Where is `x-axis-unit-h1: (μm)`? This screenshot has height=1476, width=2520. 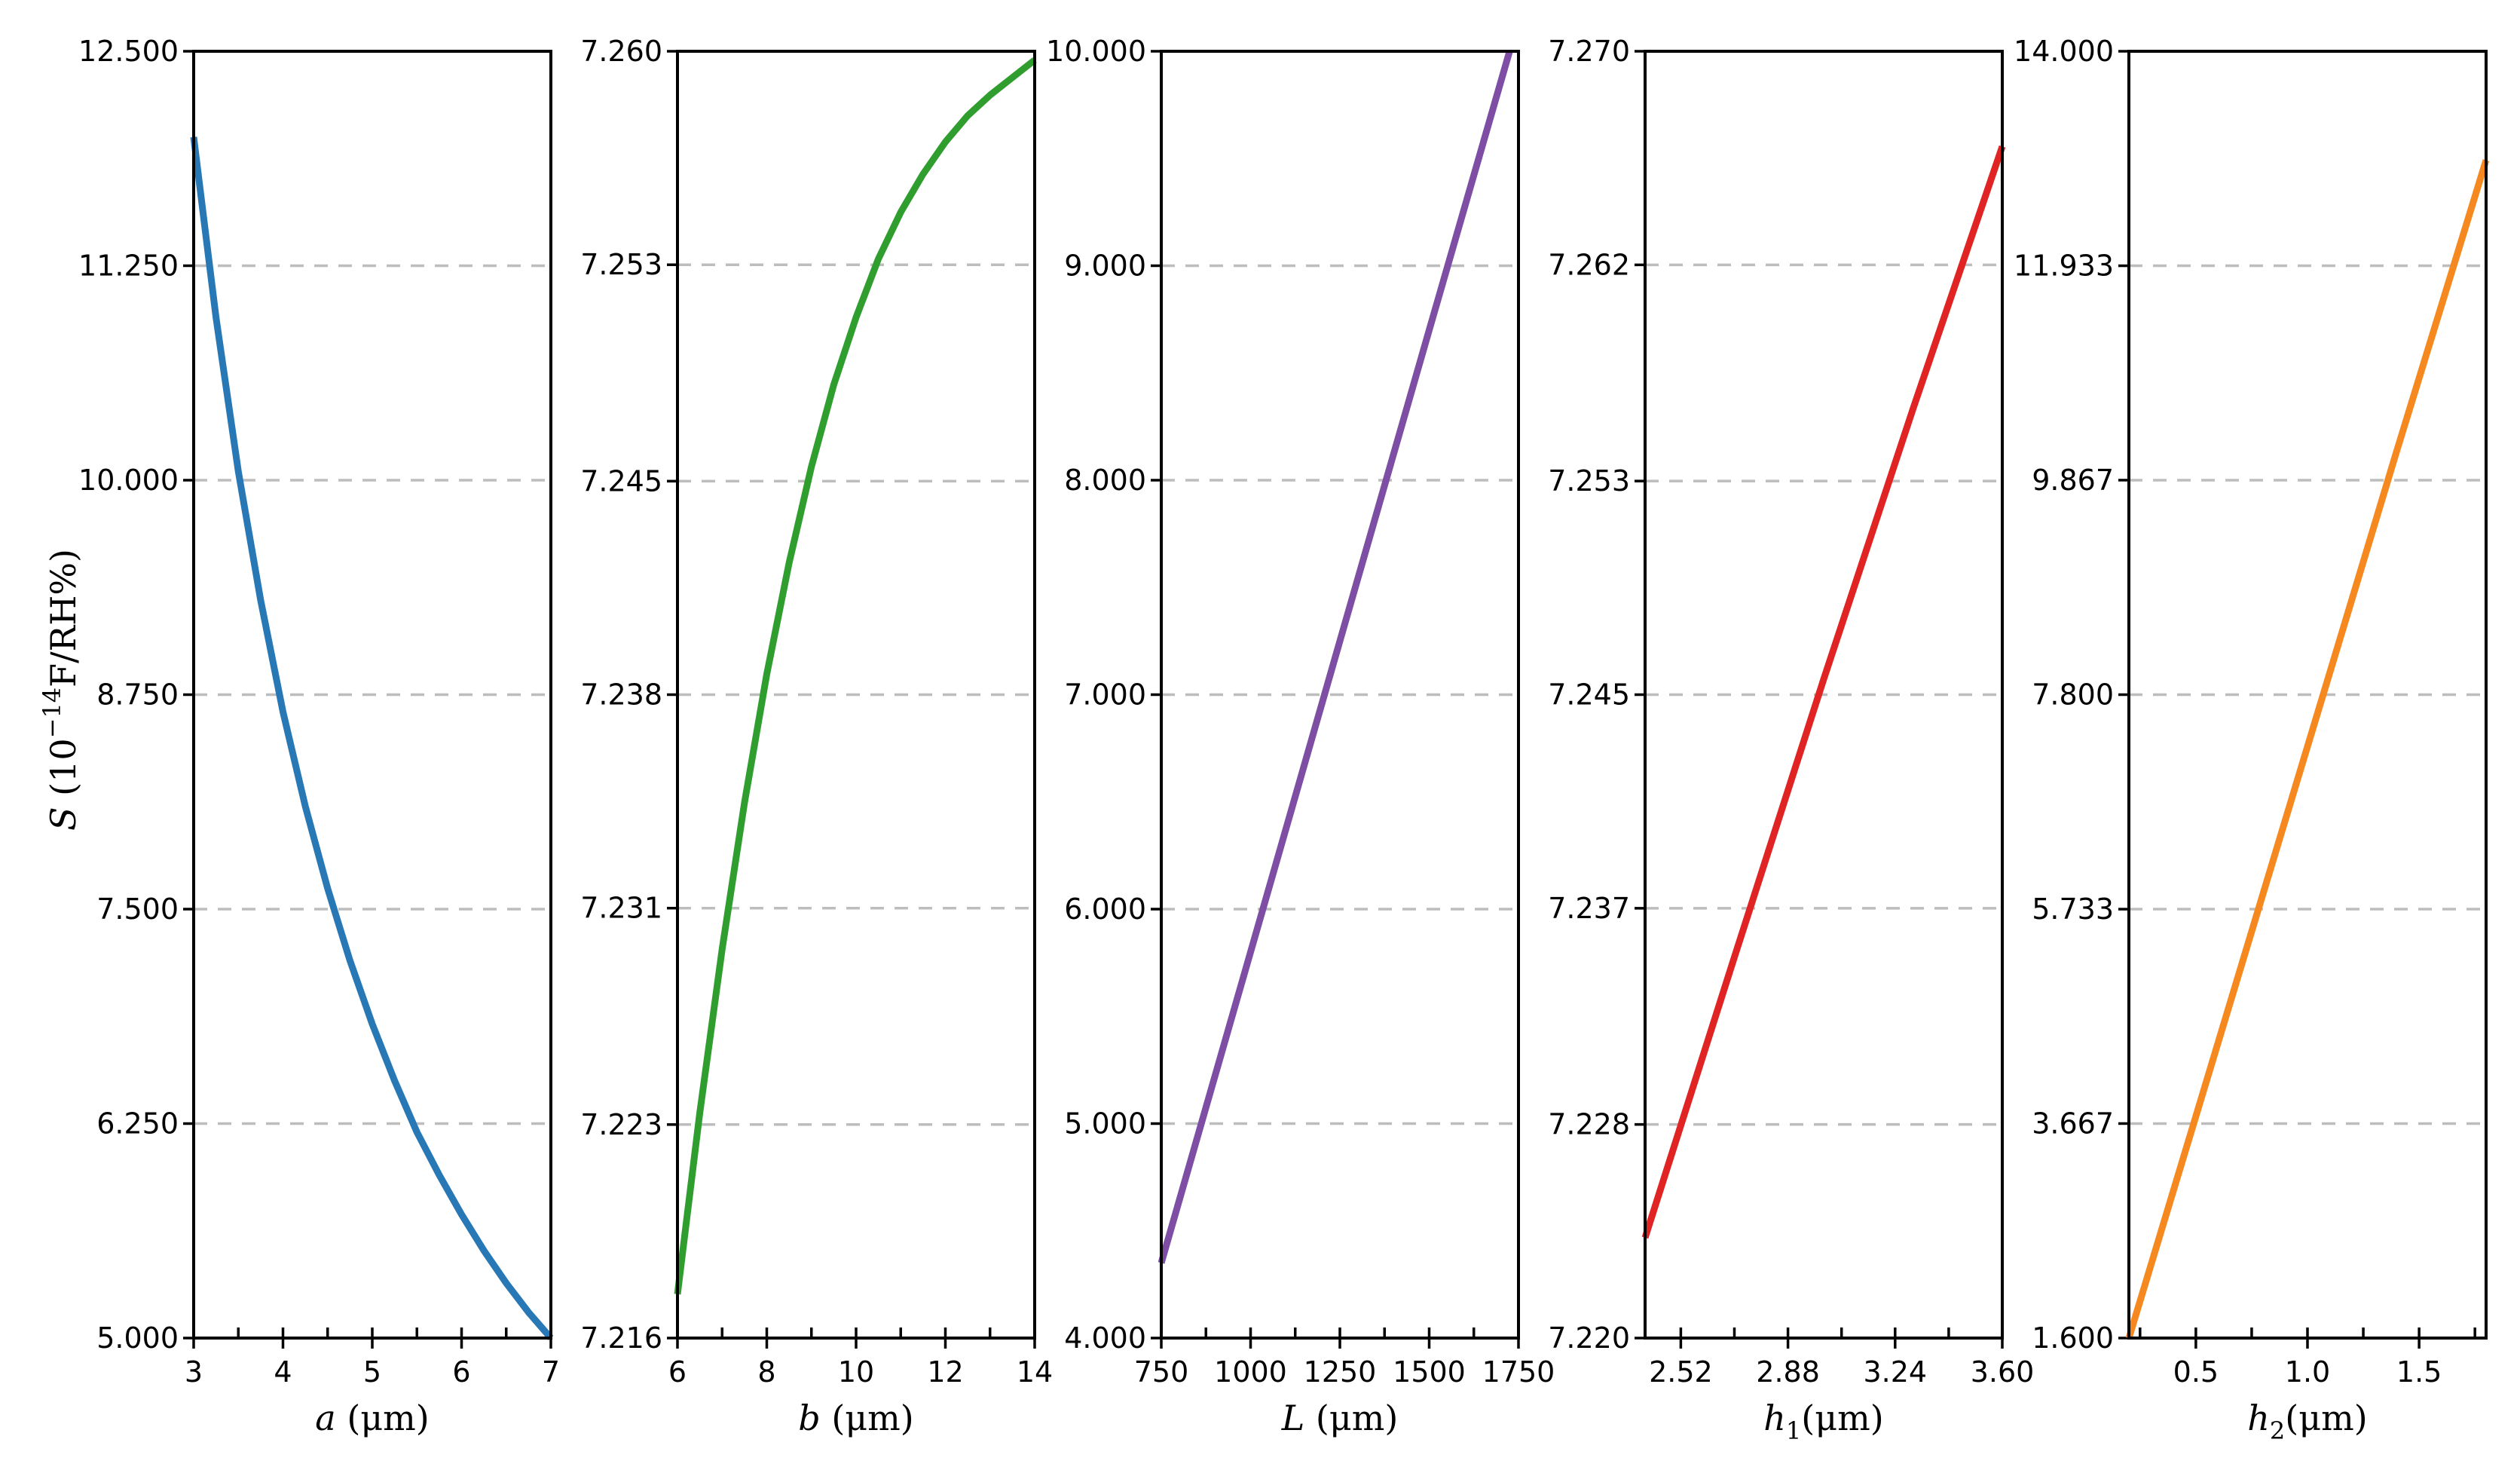
x-axis-unit-h1: (μm) is located at coordinates (1842, 1418).